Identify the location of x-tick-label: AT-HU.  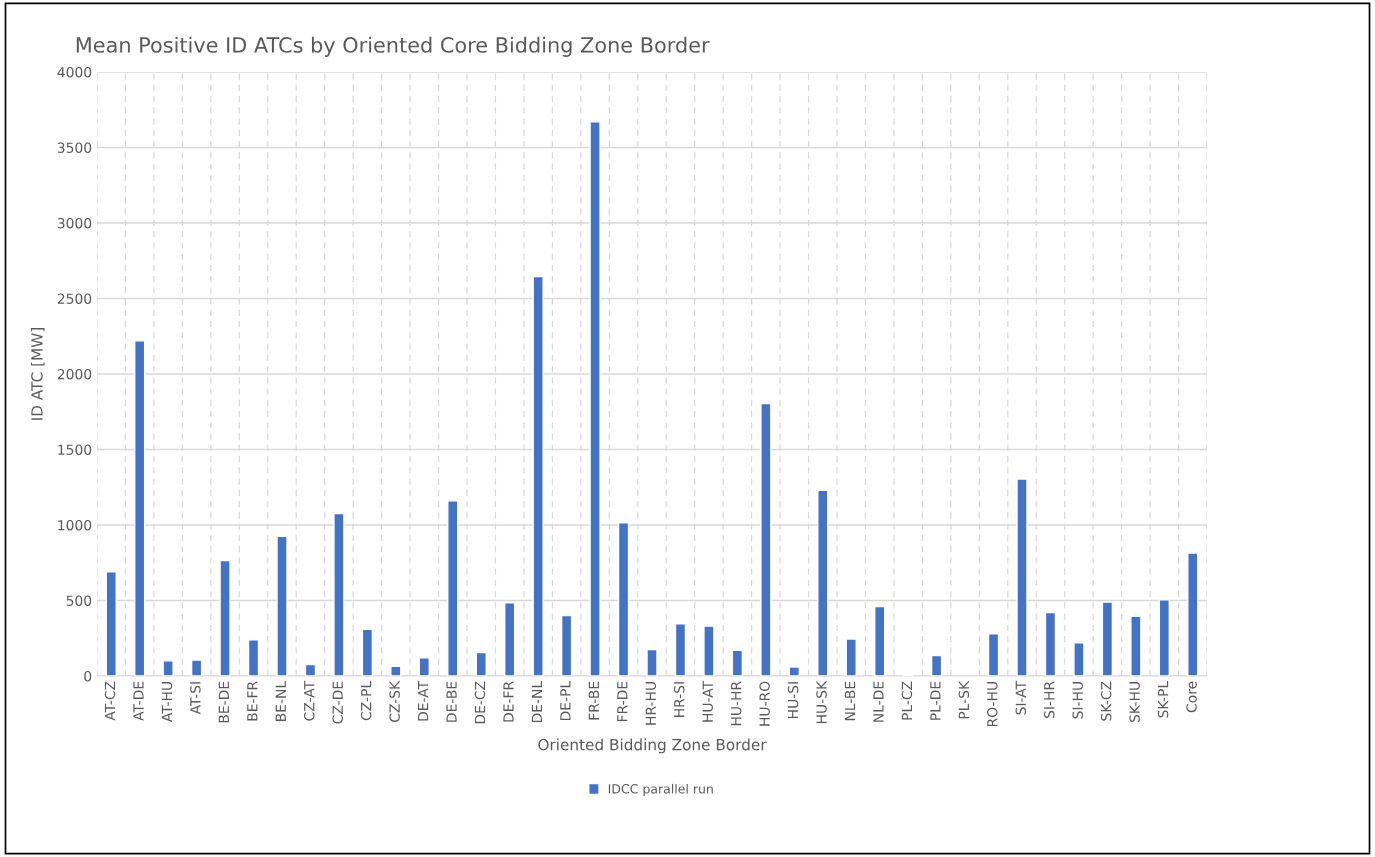
(167, 702).